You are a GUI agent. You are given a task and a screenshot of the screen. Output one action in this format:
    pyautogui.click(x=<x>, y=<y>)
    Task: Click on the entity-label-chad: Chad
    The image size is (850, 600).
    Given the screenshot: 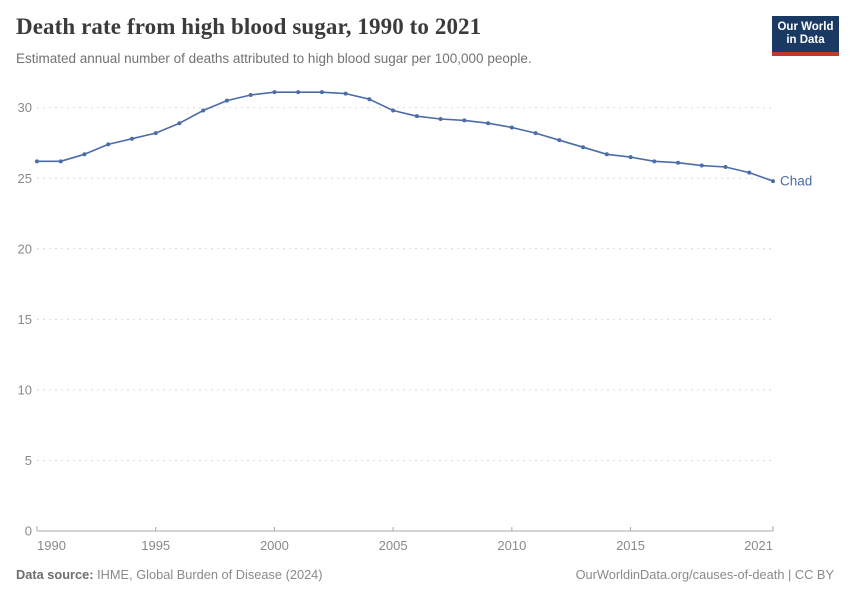 What is the action you would take?
    pyautogui.click(x=796, y=181)
    